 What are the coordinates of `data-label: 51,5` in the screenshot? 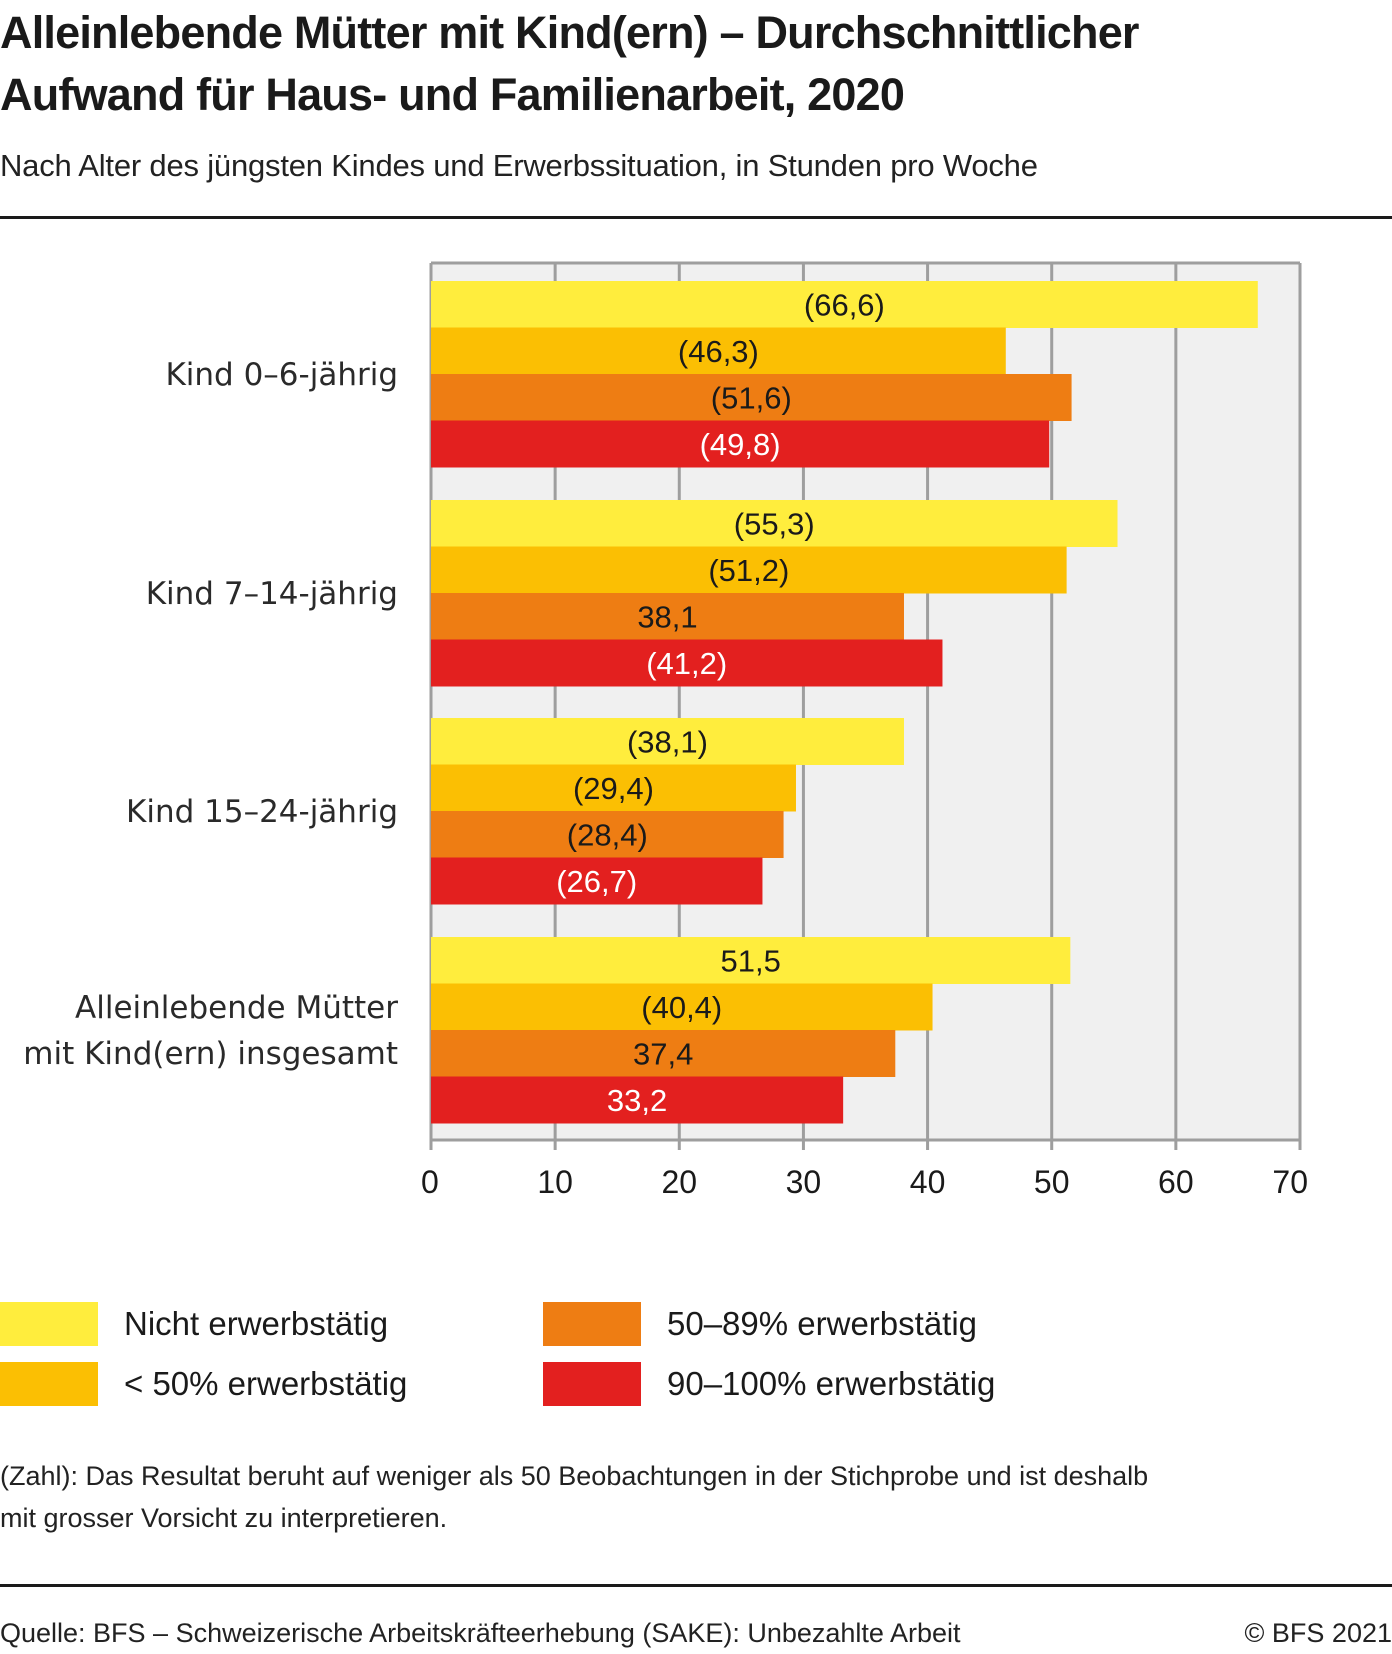 It's located at (750, 960).